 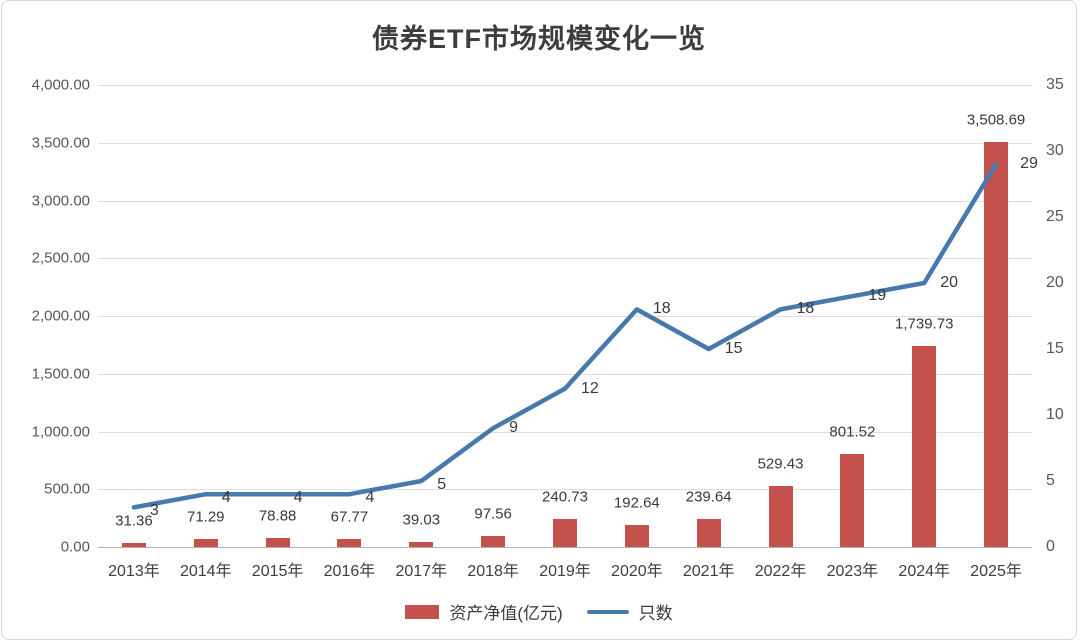 I want to click on left-axis-tick: 3,500.00, so click(x=60, y=143).